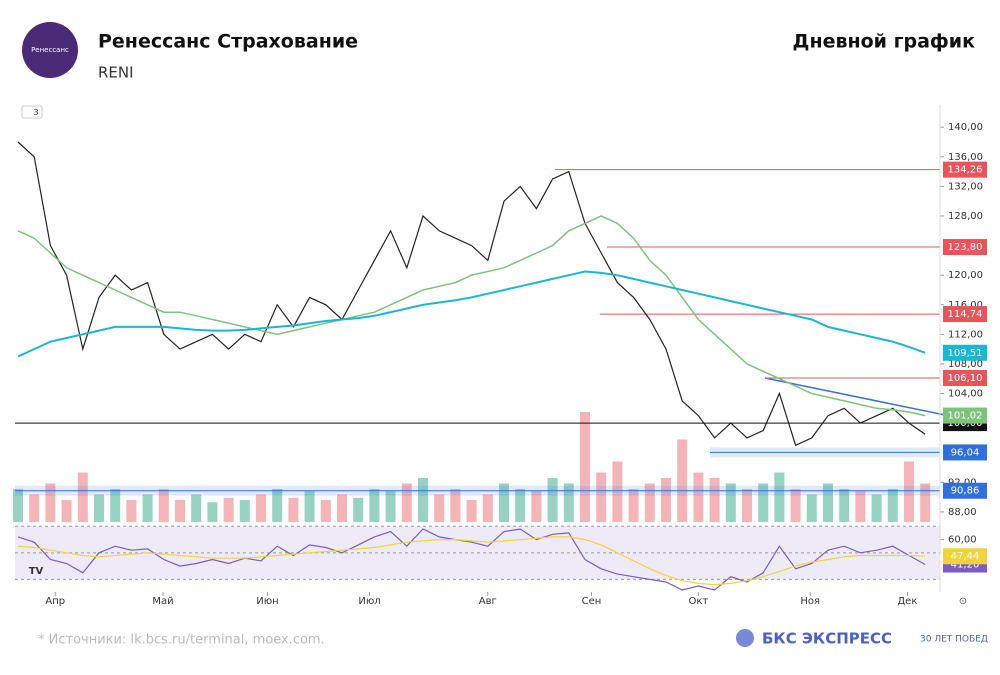  I want to click on level-label: 106,10, so click(965, 378).